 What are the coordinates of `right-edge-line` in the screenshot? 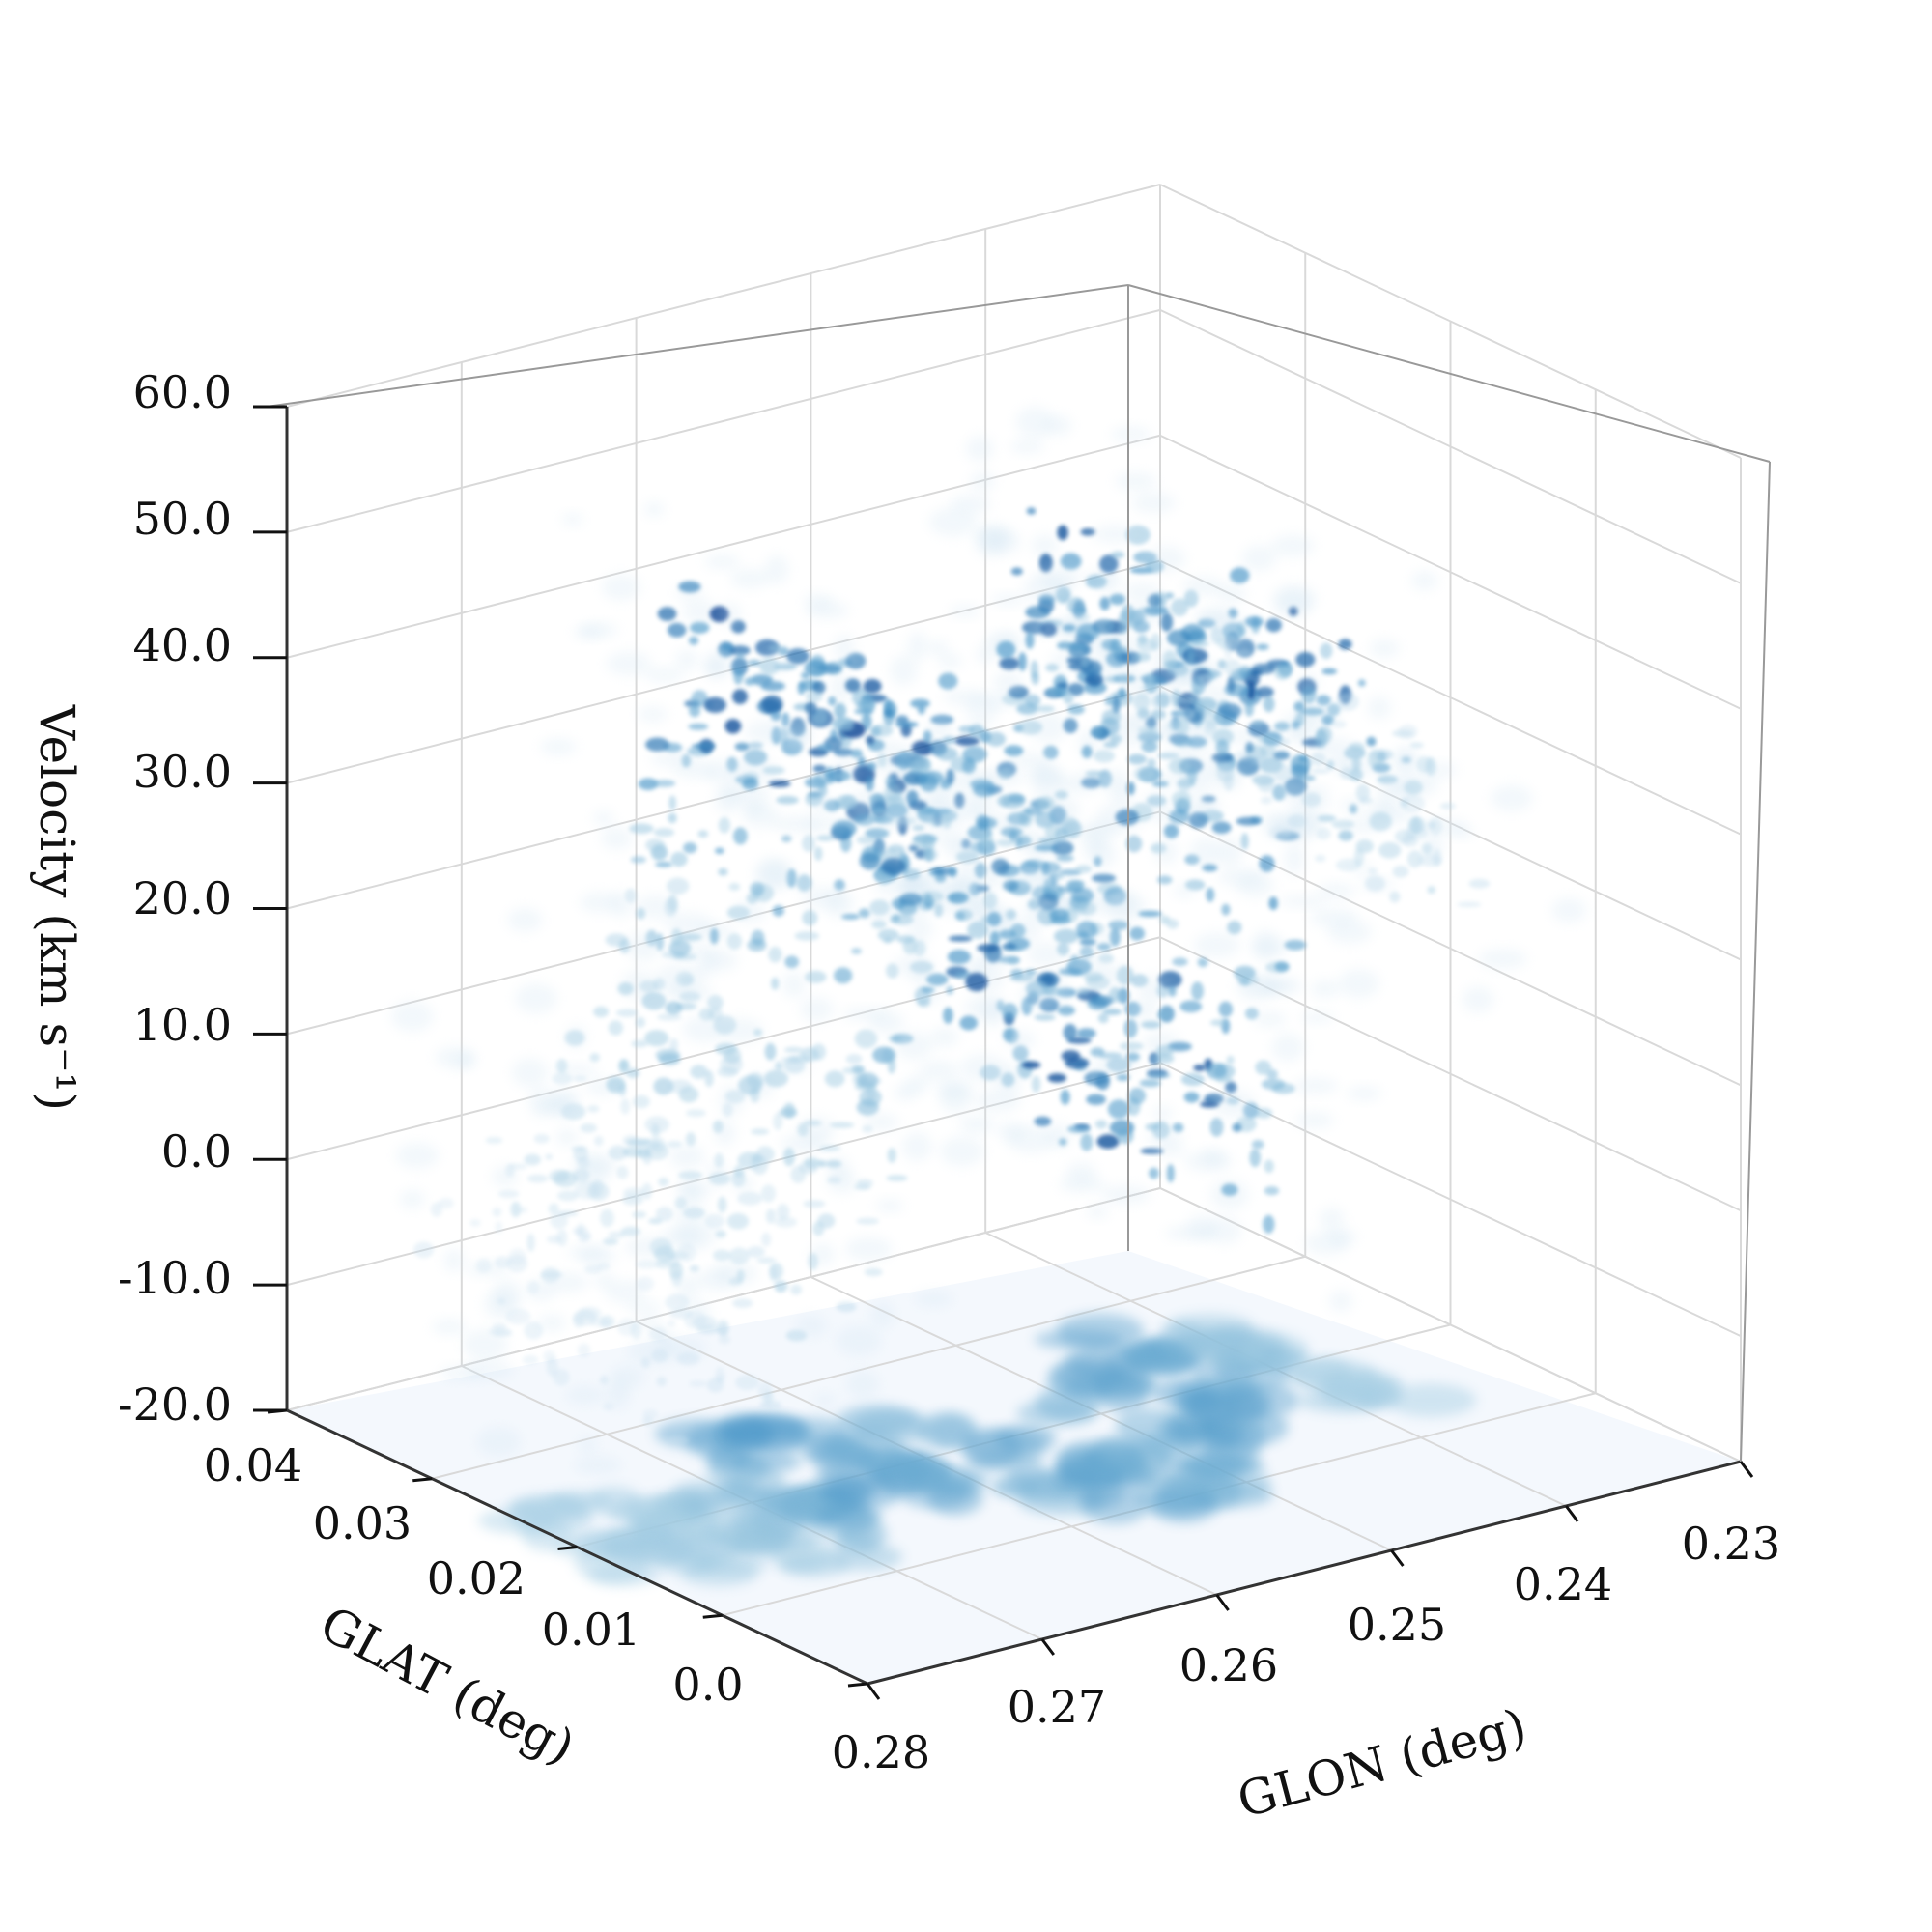 It's located at (1755, 962).